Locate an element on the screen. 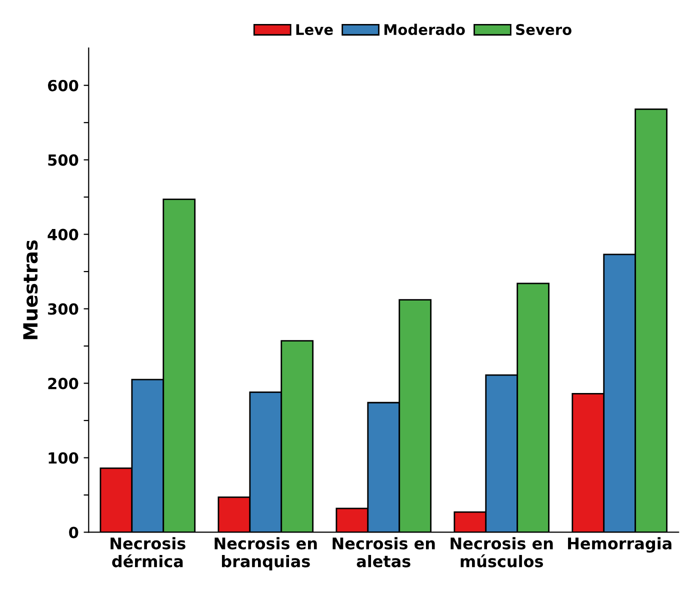  legend-label: Leve is located at coordinates (314, 30).